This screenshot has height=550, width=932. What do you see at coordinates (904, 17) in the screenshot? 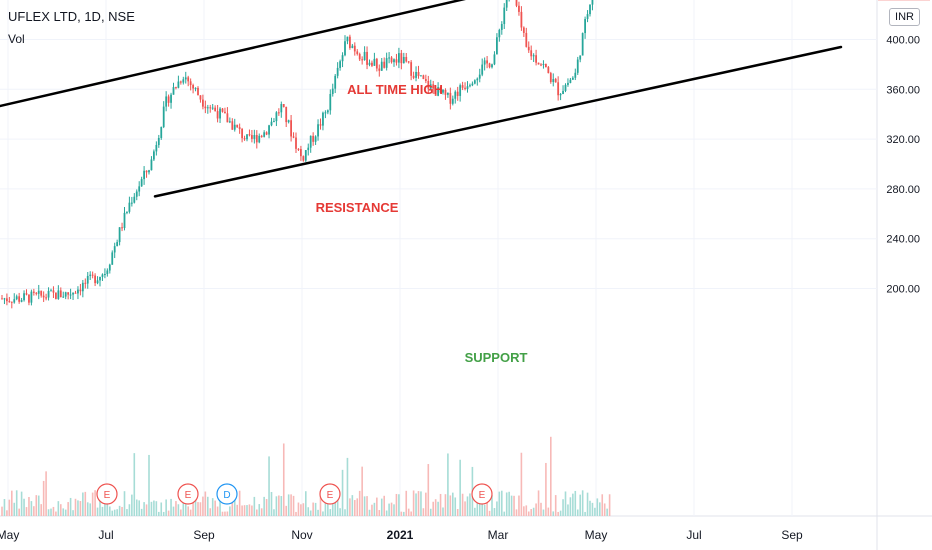
I see `currency-badge: INR` at bounding box center [904, 17].